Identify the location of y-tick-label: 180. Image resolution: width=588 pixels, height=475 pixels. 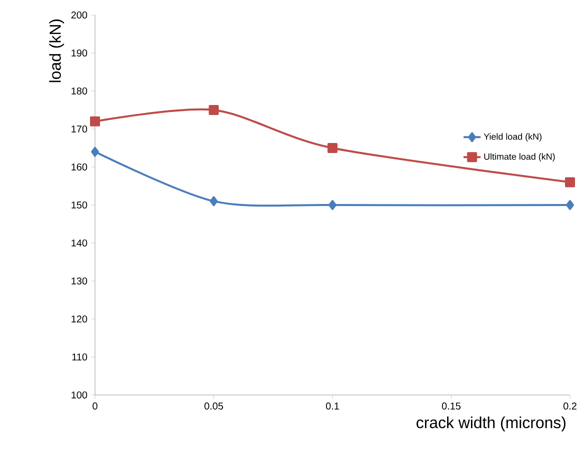
(80, 91).